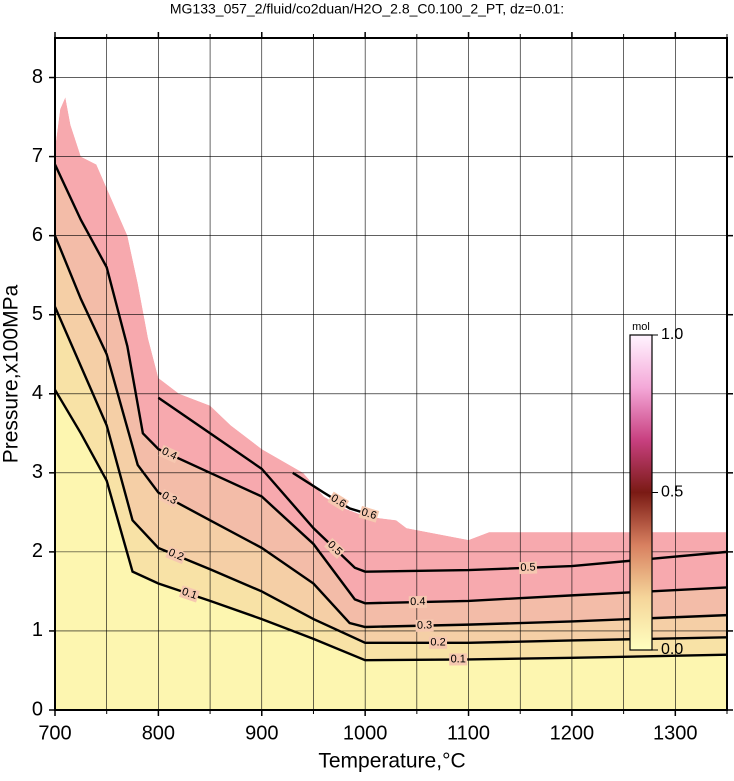  I want to click on y-axis-label: Pressure,x100MPa, so click(11, 373).